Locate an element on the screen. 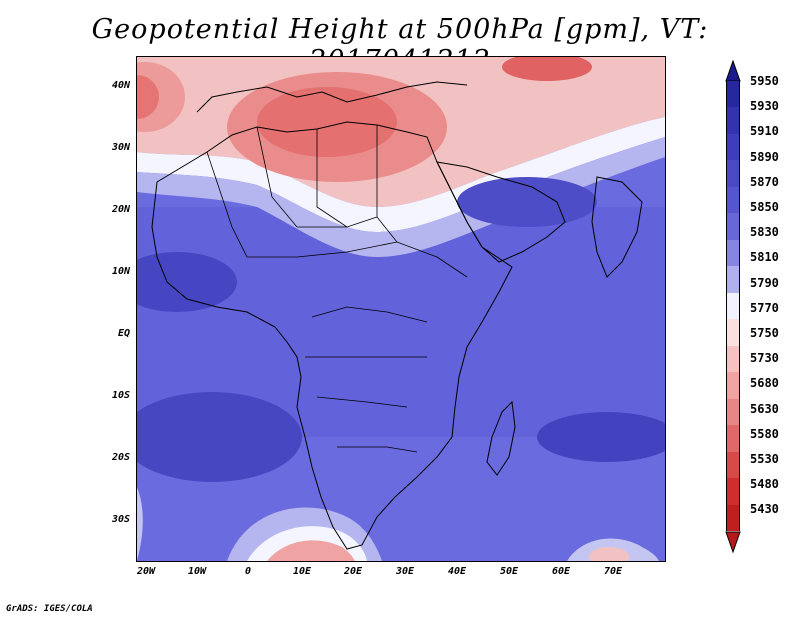 The height and width of the screenshot is (618, 800). lon-label: 70E is located at coordinates (613, 571).